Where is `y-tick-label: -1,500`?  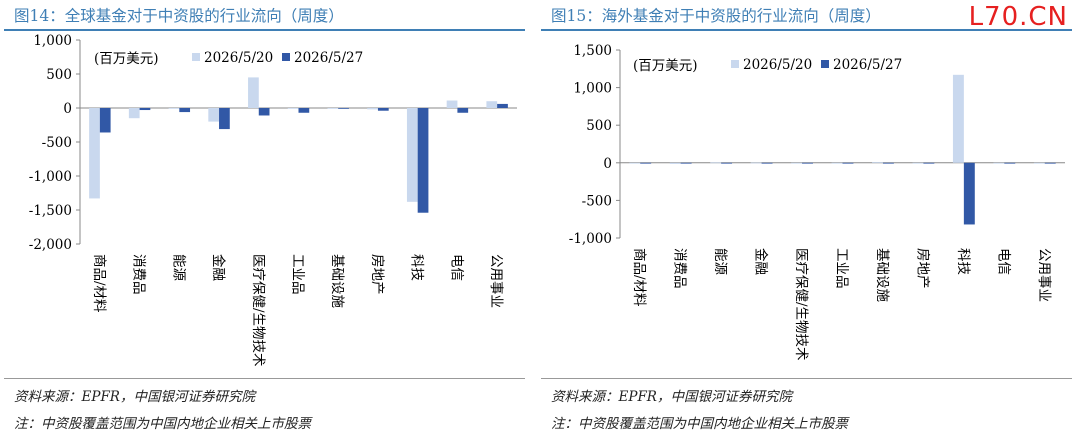
y-tick-label: -1,500 is located at coordinates (50, 211).